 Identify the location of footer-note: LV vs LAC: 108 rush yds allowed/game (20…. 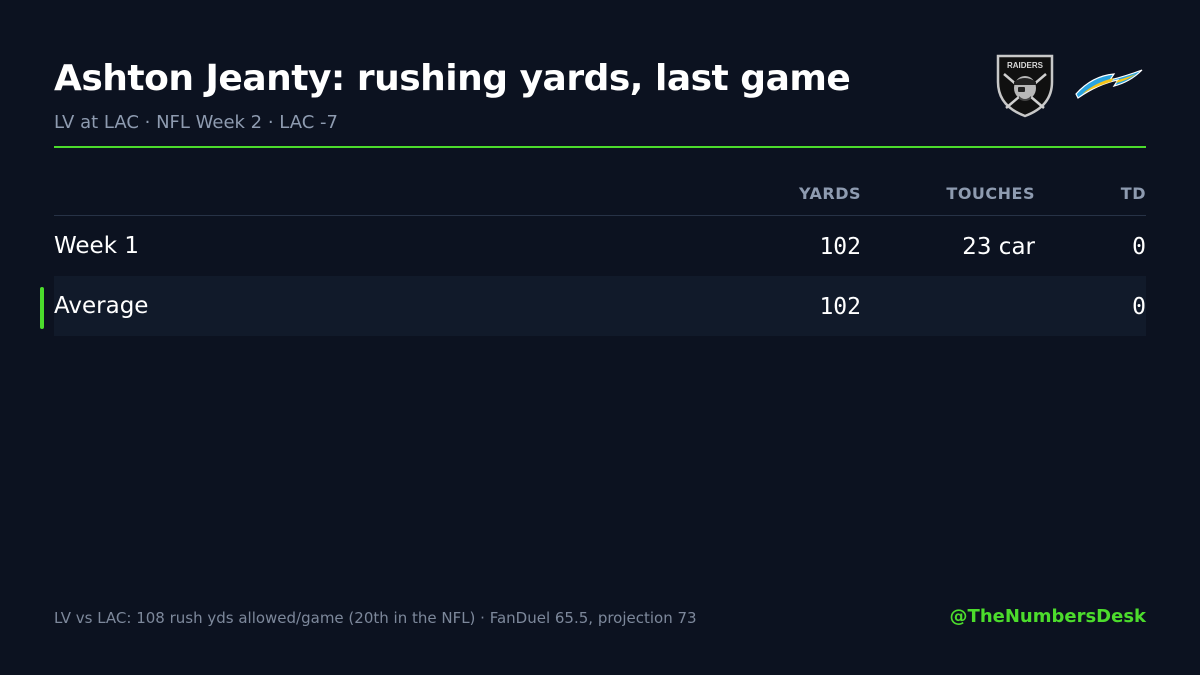
(375, 618).